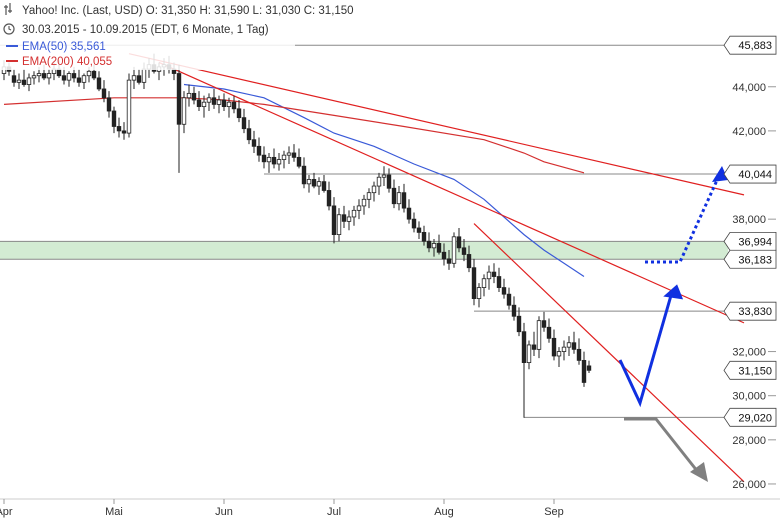 Image resolution: width=780 pixels, height=520 pixels. Describe the element at coordinates (755, 260) in the screenshot. I see `level-tag-label: 36,183` at that location.